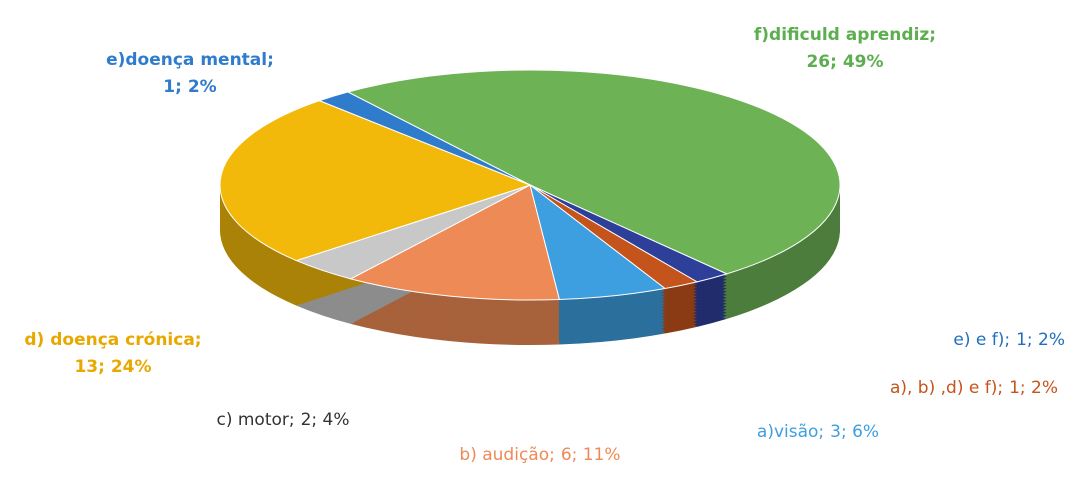 Image resolution: width=1073 pixels, height=480 pixels. I want to click on data-label: d) doença crónica; 13; 24%, so click(112, 353).